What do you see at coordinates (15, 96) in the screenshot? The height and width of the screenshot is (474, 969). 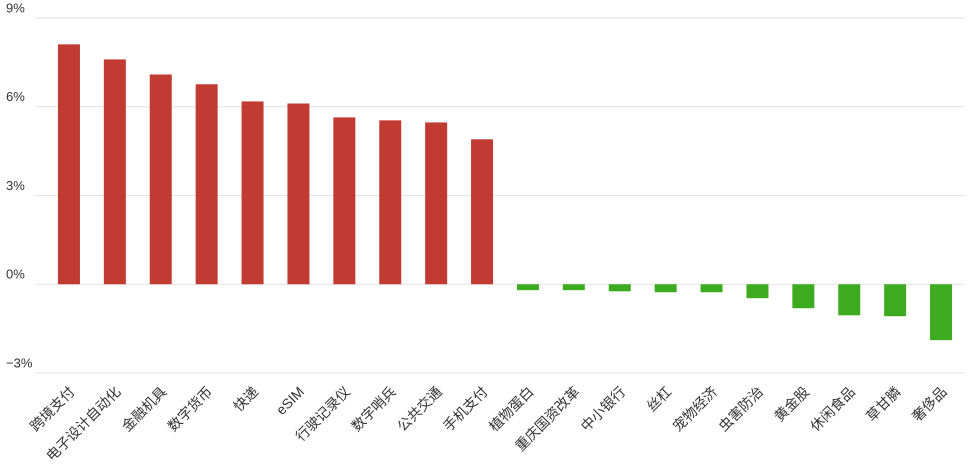 I see `y-tick-label: 6%` at bounding box center [15, 96].